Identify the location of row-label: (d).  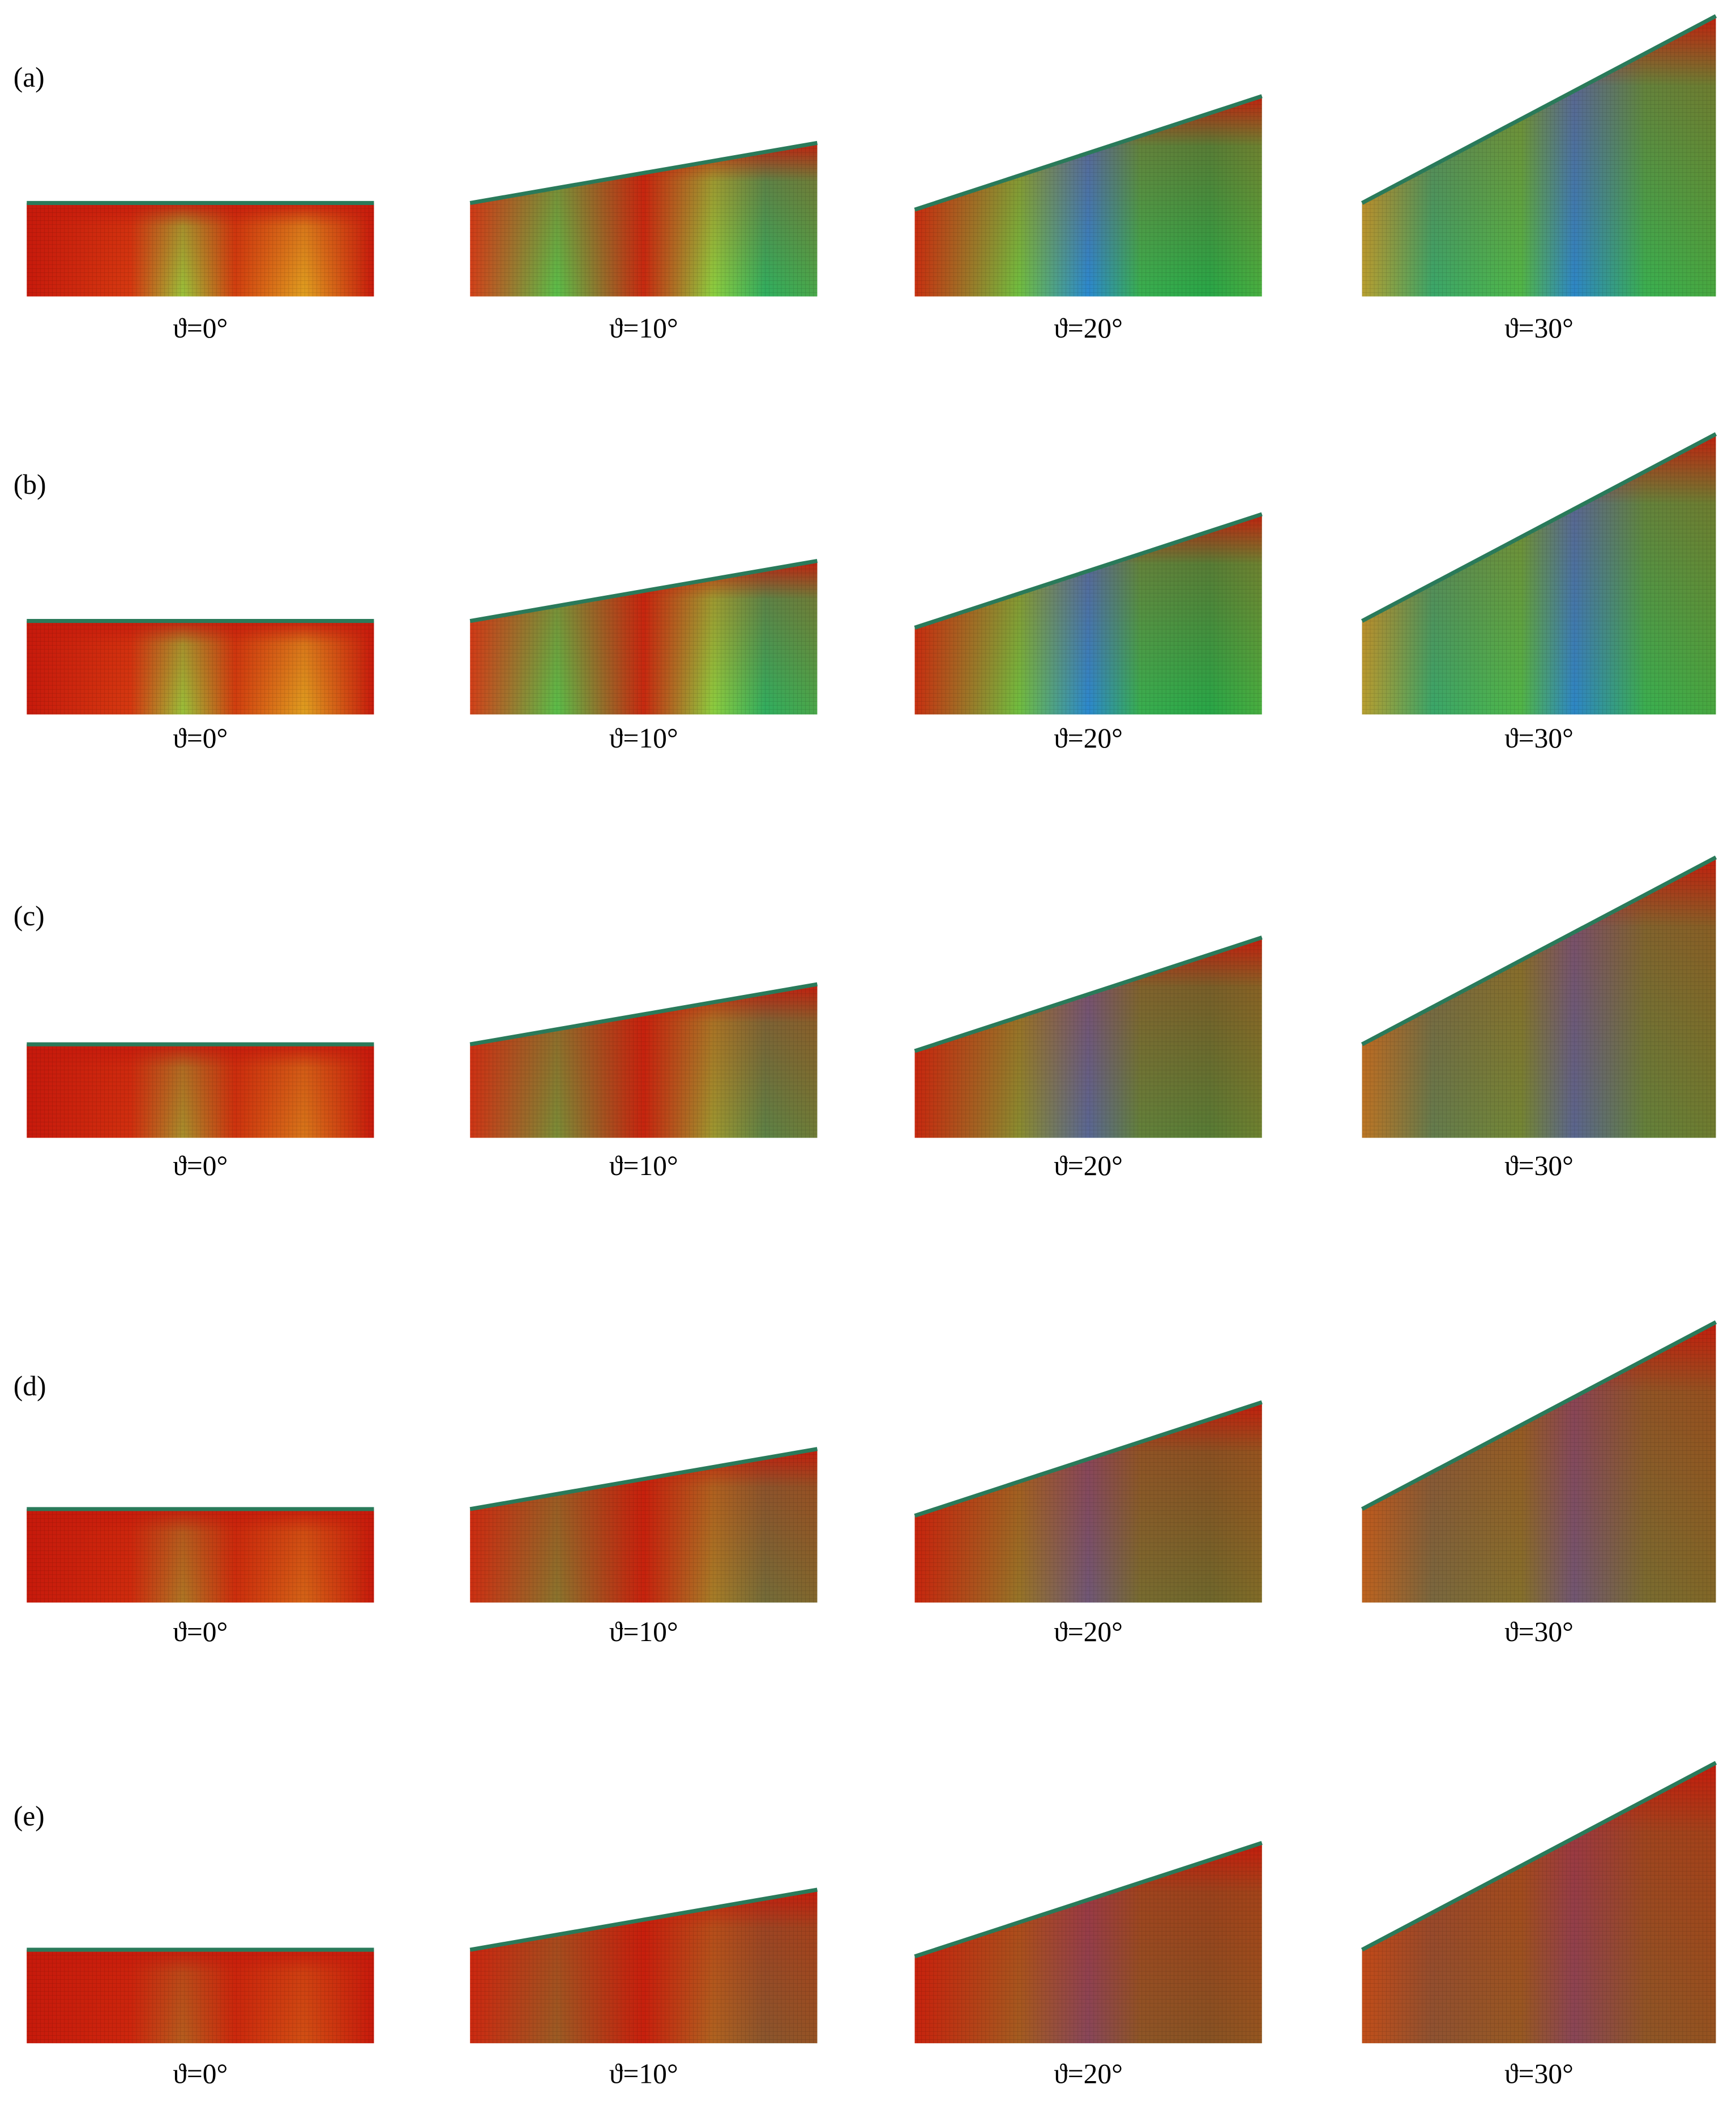
(30, 1386).